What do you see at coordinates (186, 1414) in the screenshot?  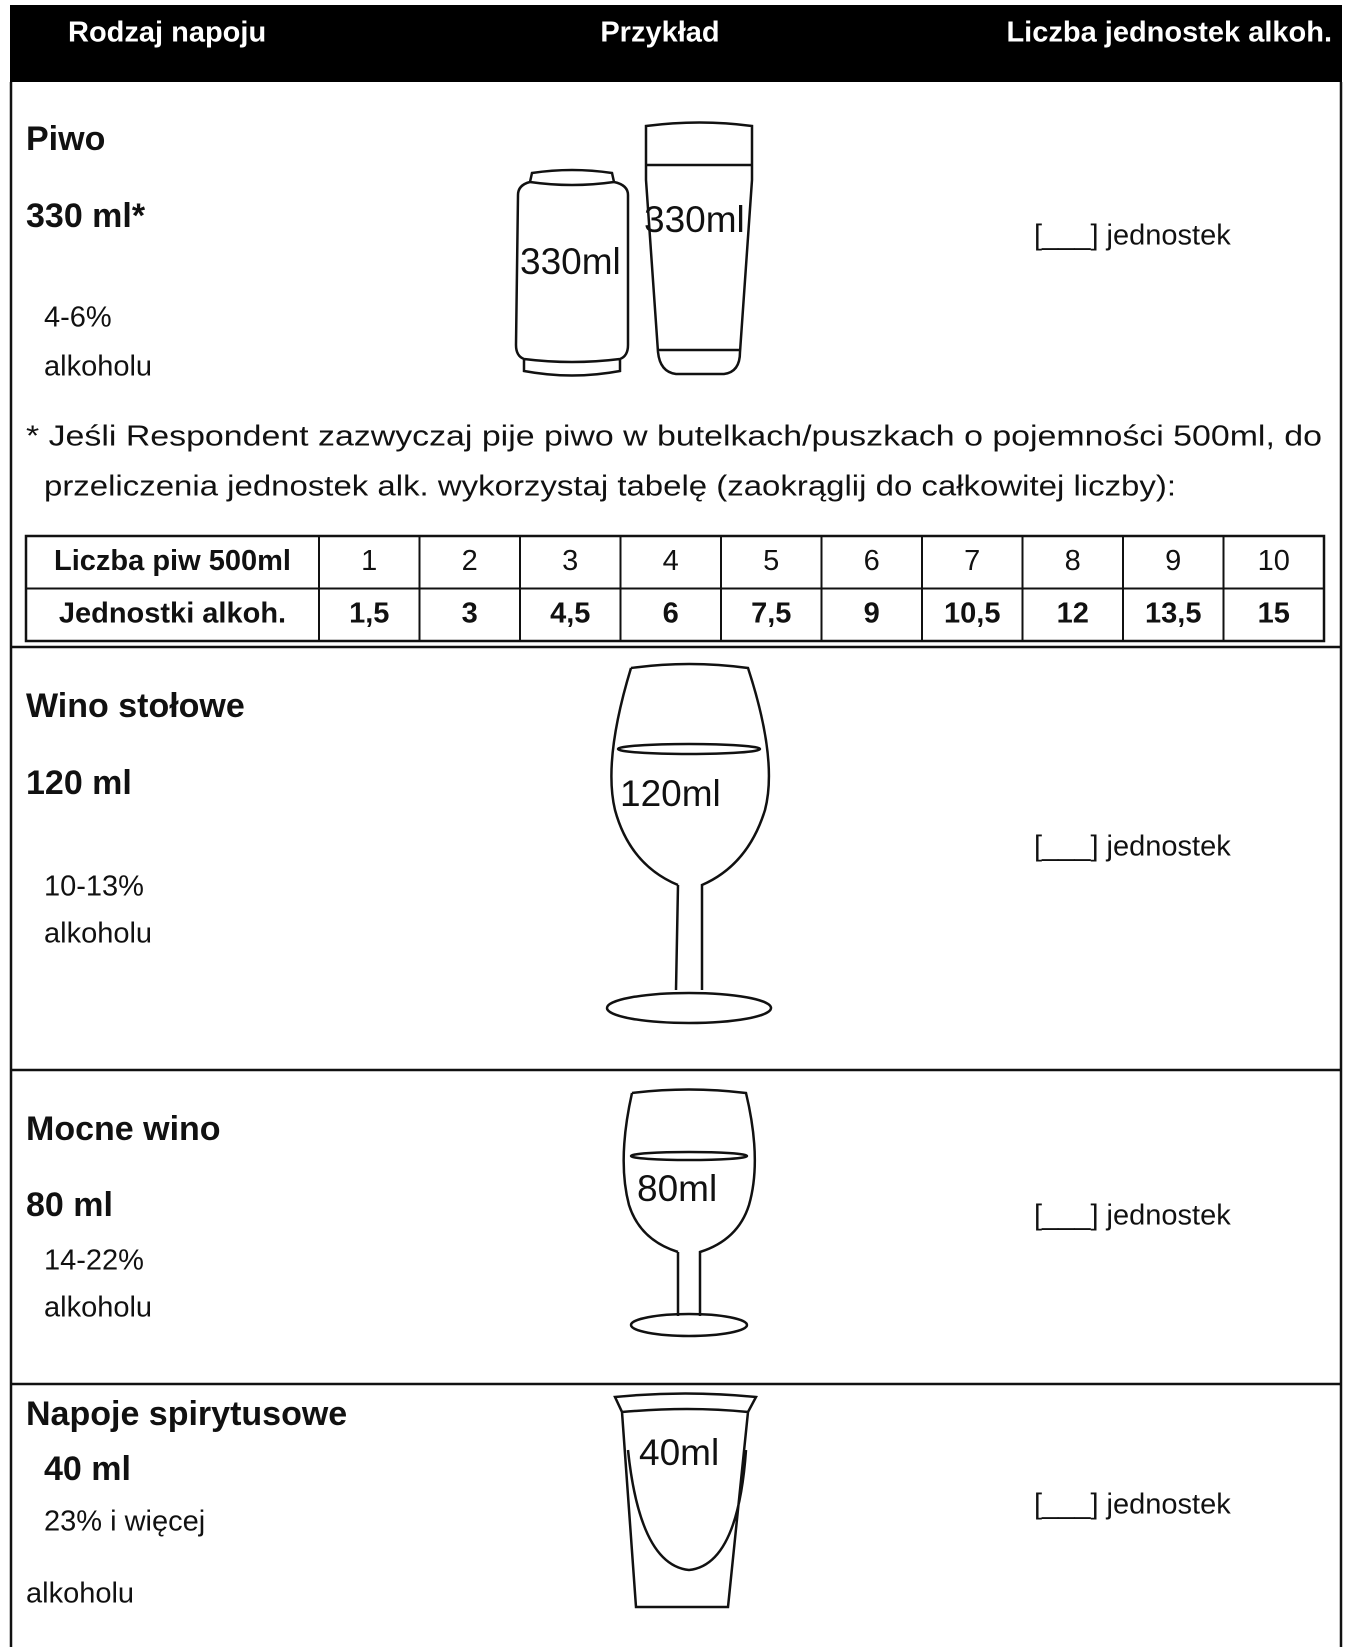 I see `section-title: Napoje spirytusowe` at bounding box center [186, 1414].